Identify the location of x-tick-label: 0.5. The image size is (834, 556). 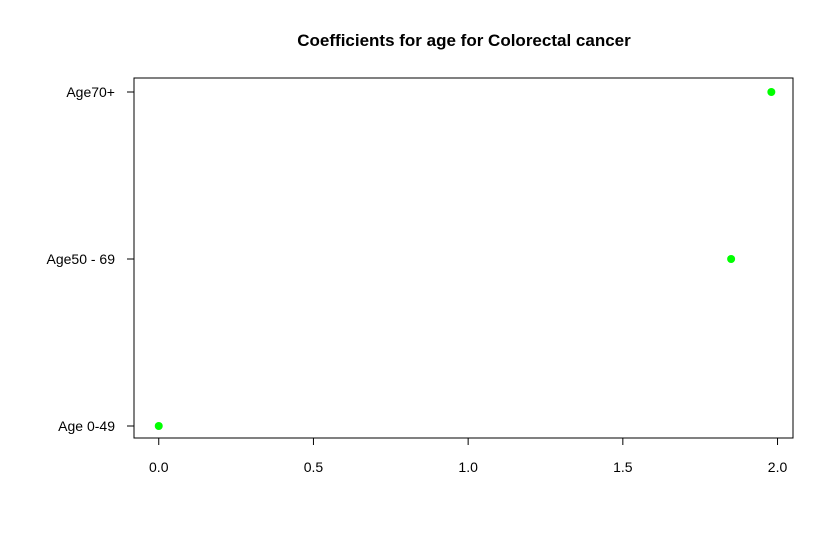
(314, 467).